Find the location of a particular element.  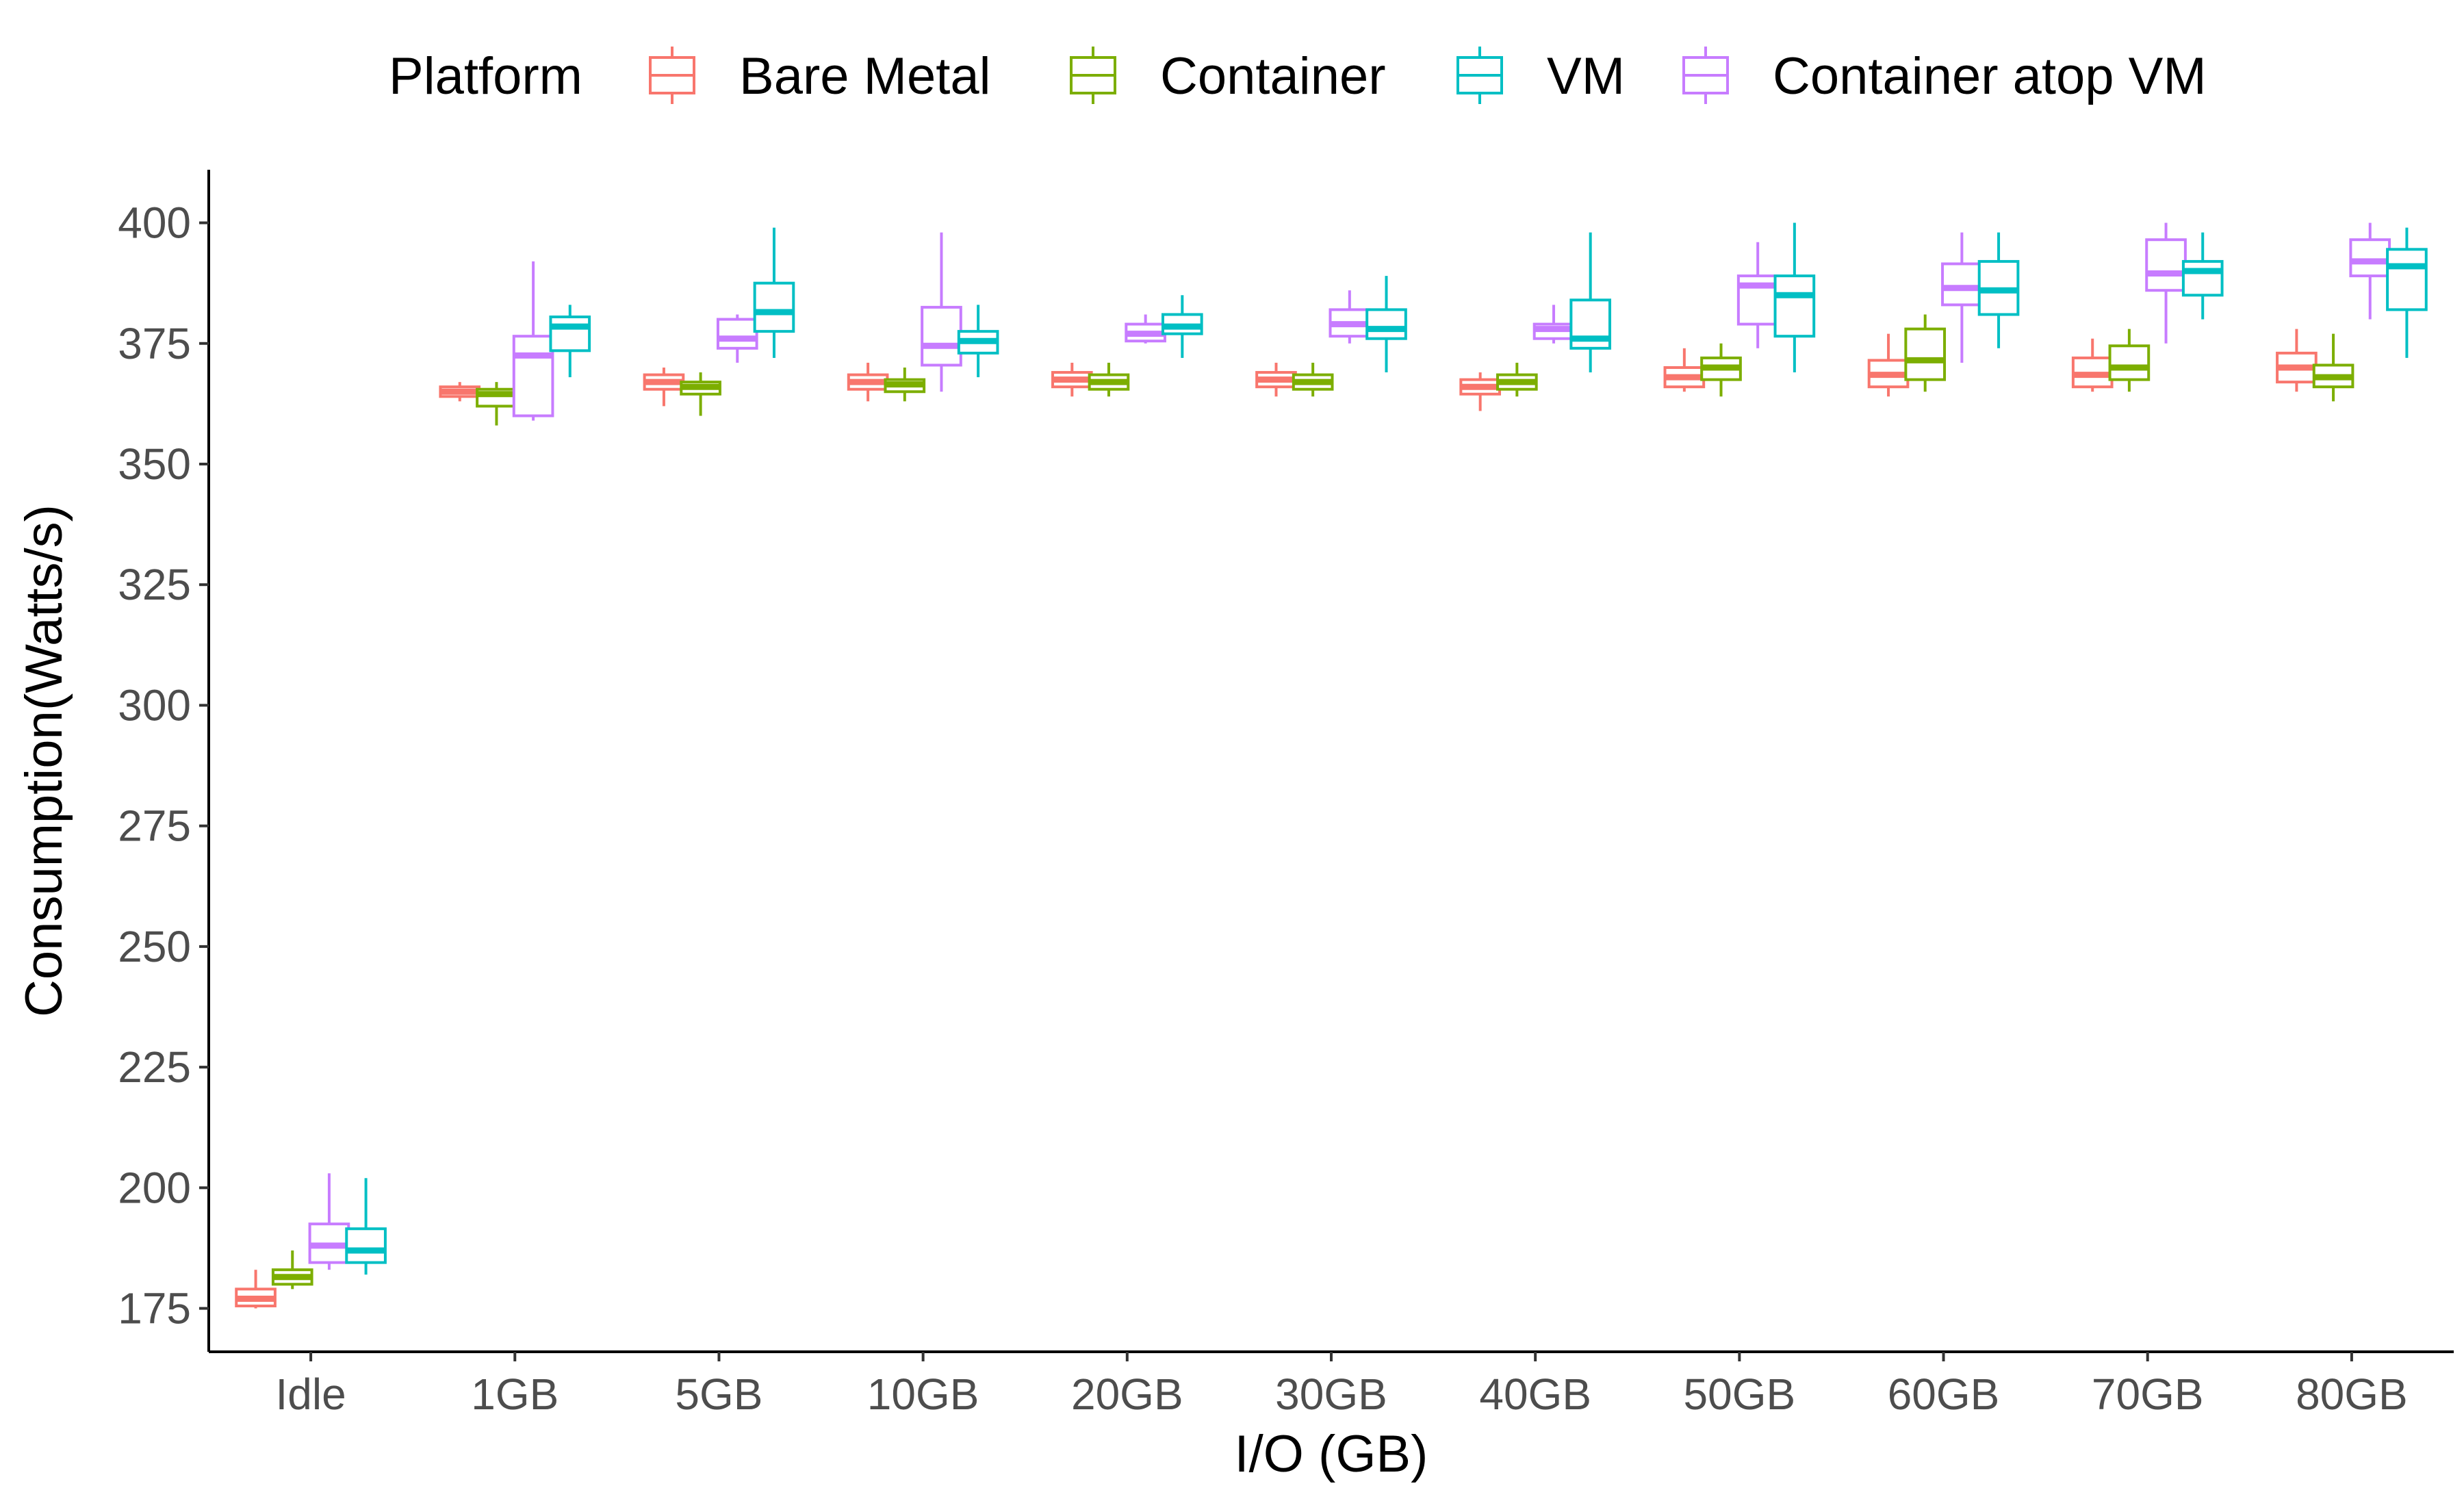

y-tick-label: 375 is located at coordinates (154, 343).